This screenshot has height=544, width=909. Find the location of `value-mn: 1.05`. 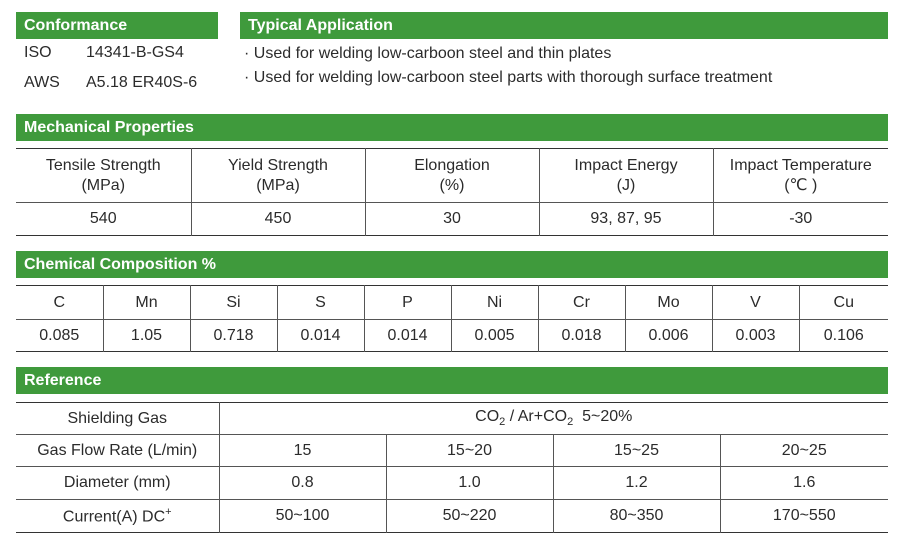

value-mn: 1.05 is located at coordinates (146, 335).